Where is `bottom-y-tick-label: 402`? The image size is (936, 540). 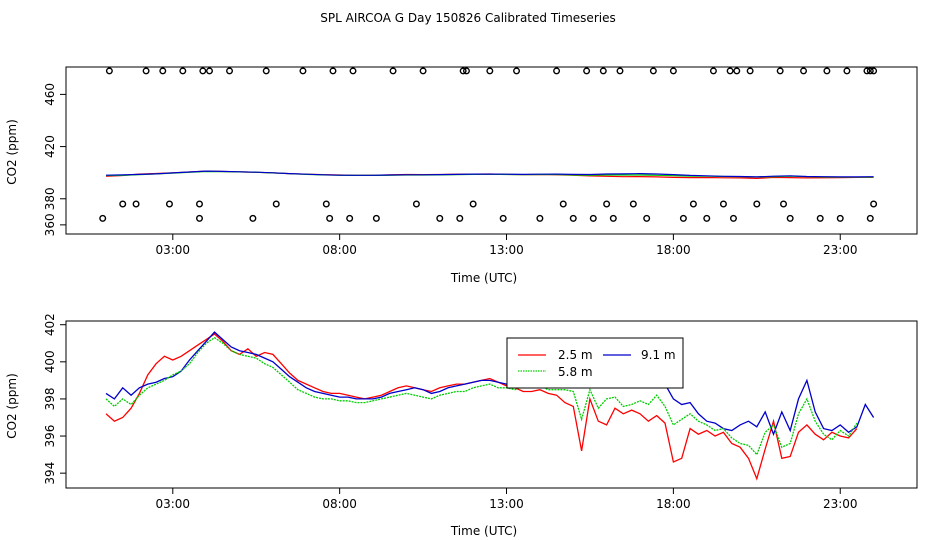 bottom-y-tick-label: 402 is located at coordinates (50, 324).